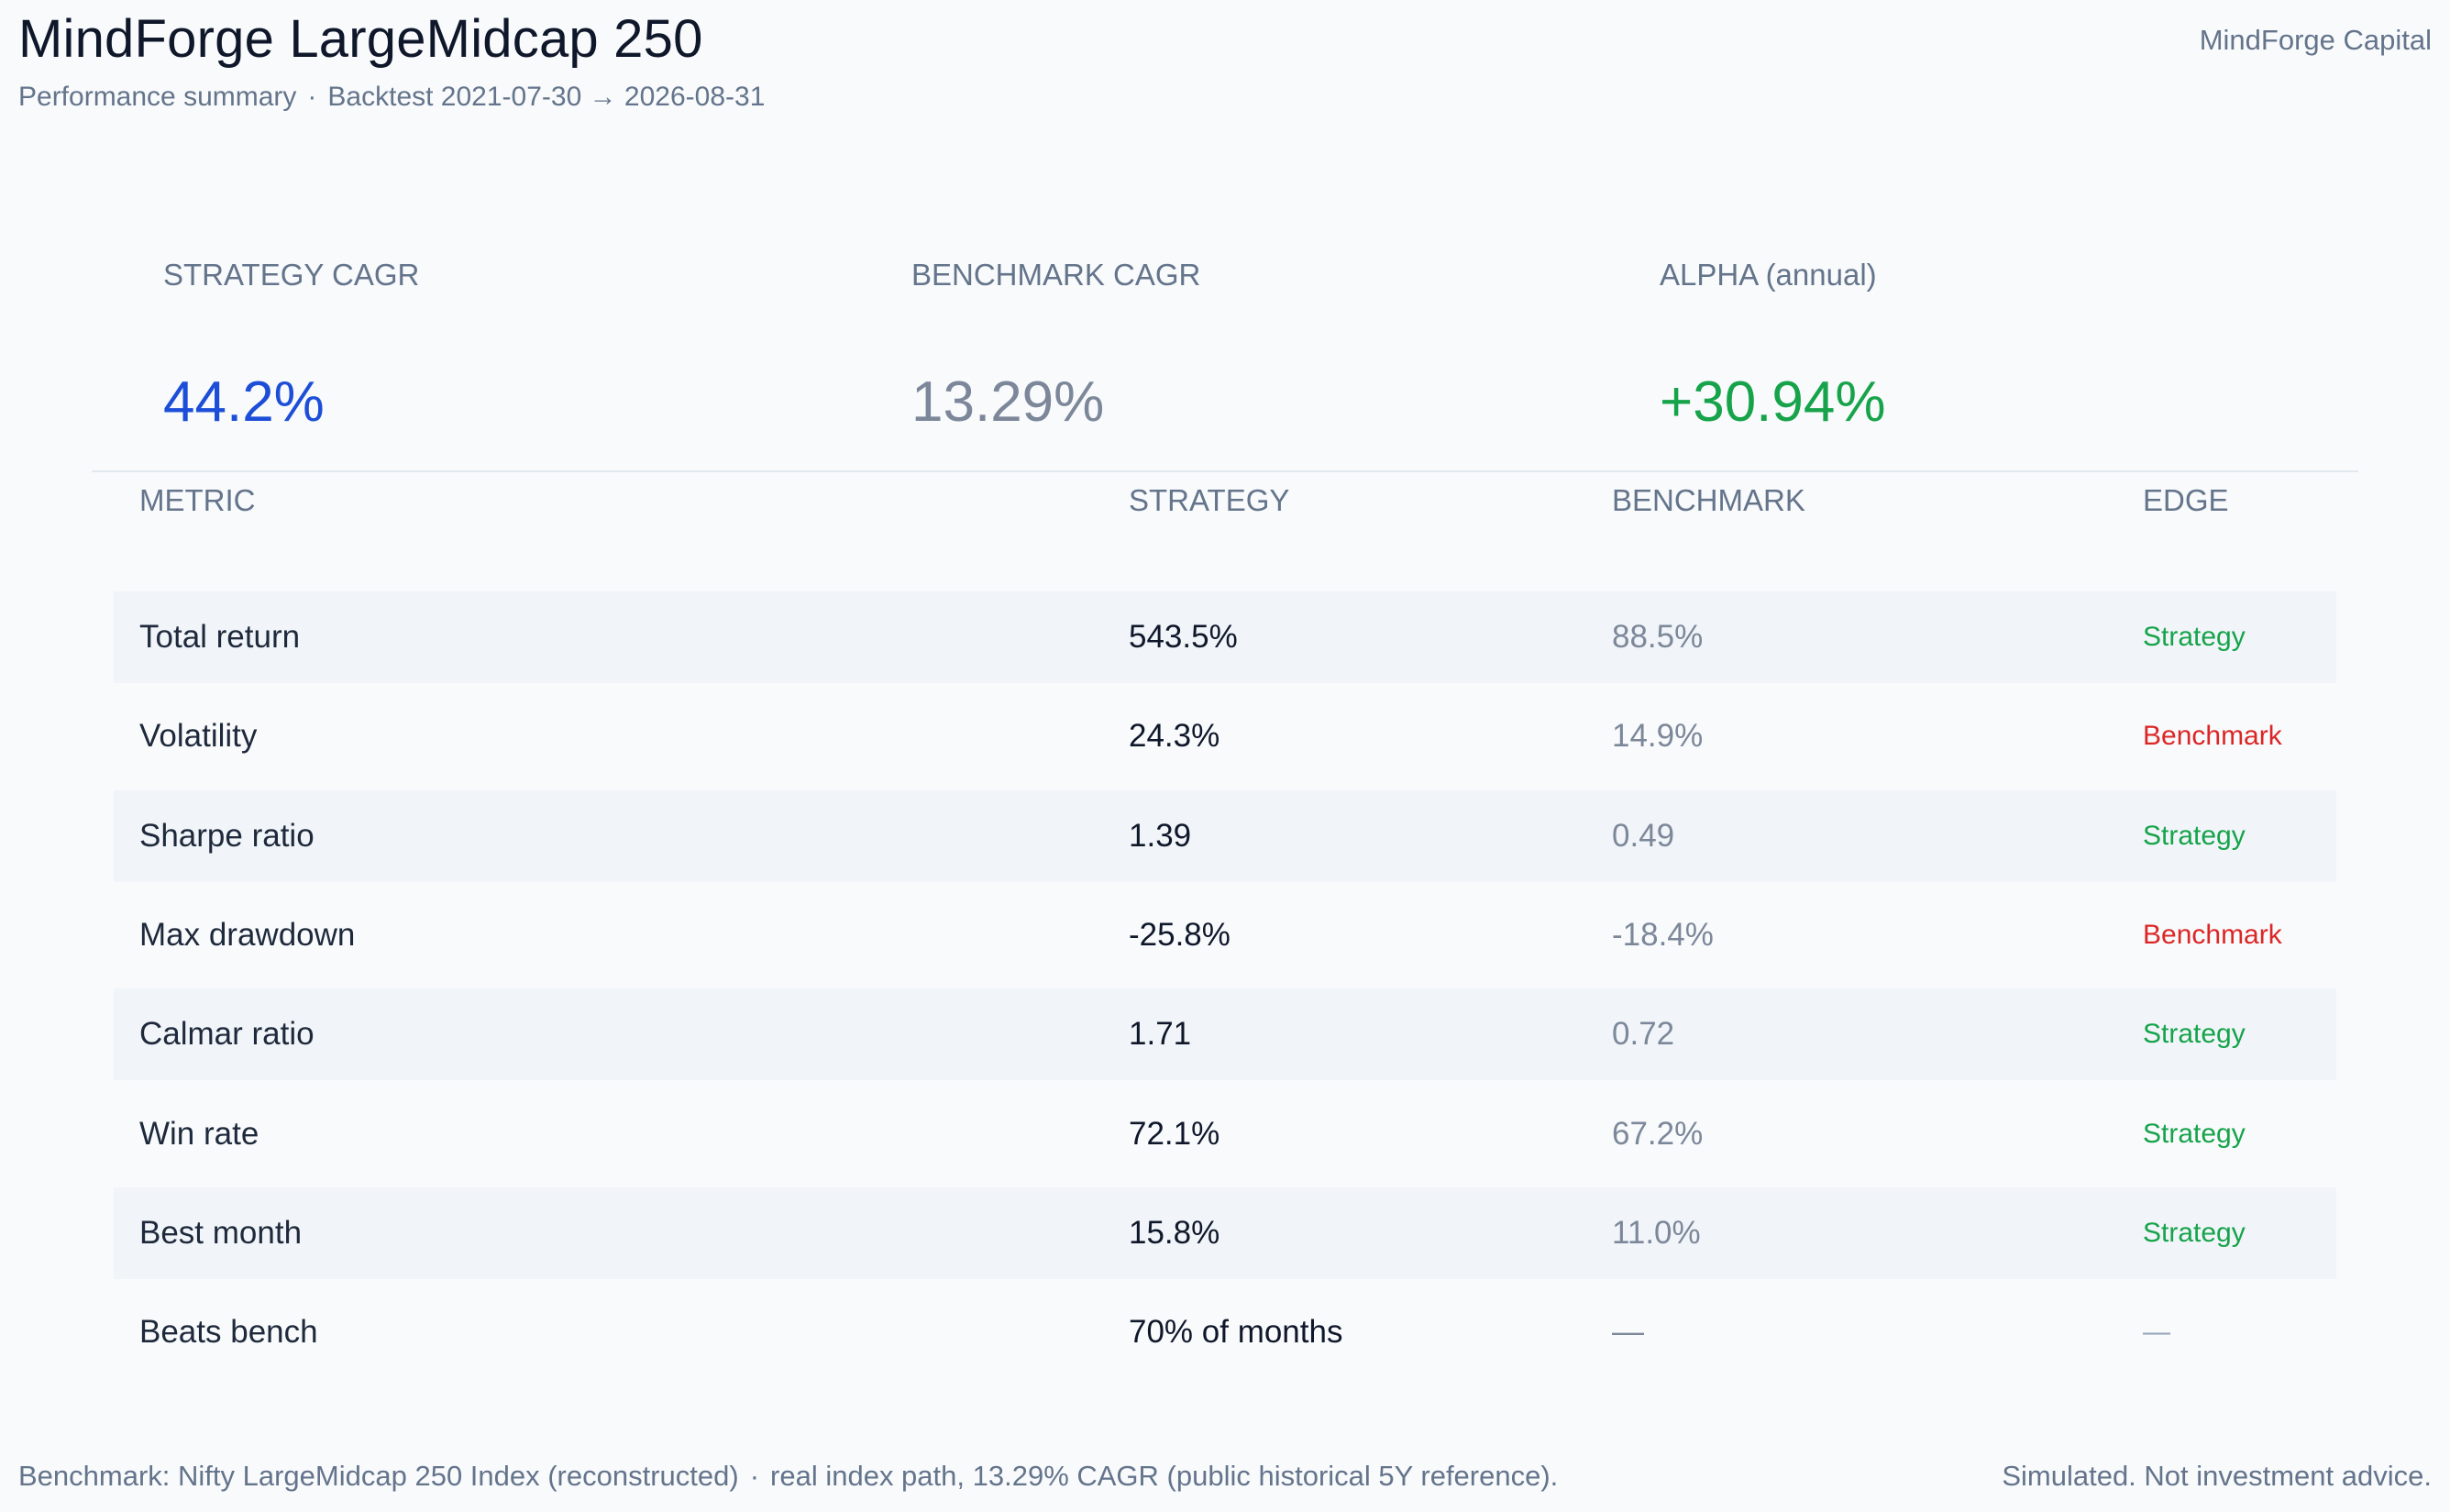  Describe the element at coordinates (291, 275) in the screenshot. I see `kpi-label: STRATEGY CAGR` at that location.